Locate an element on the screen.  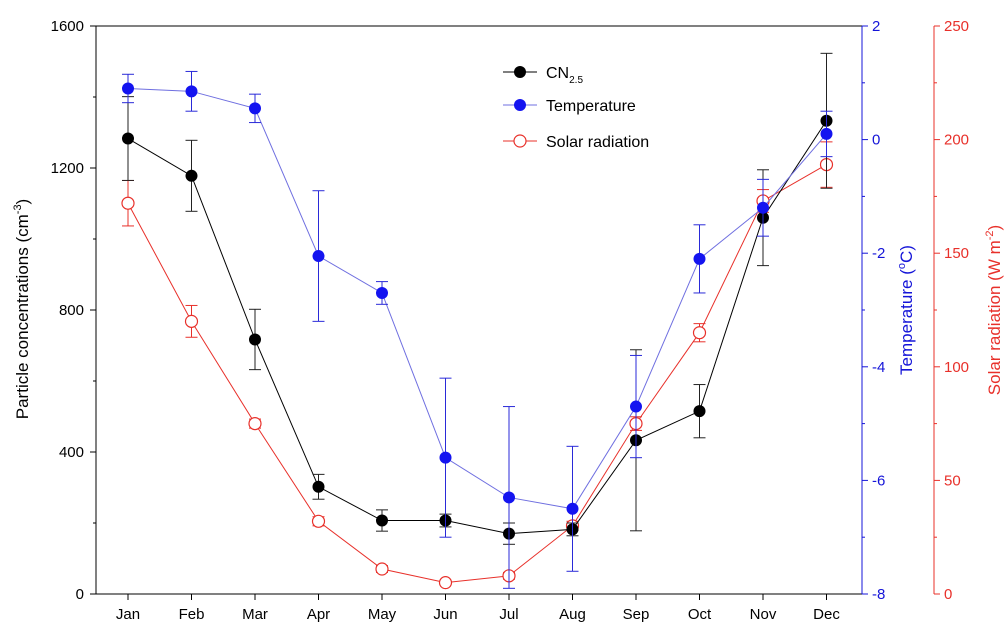
left-axis-title: Particle concentrations (cm-3) is located at coordinates (22, 309).